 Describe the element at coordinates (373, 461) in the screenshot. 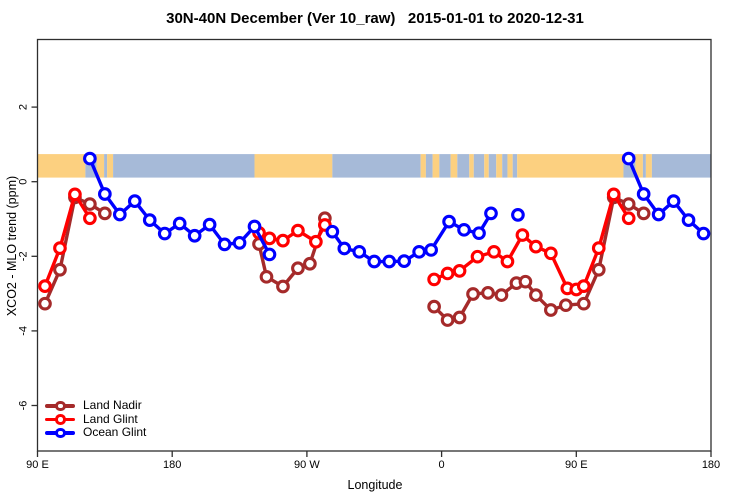

I see `x-axis-ticks: 90 E 180 90 W 0 90 E 180` at that location.